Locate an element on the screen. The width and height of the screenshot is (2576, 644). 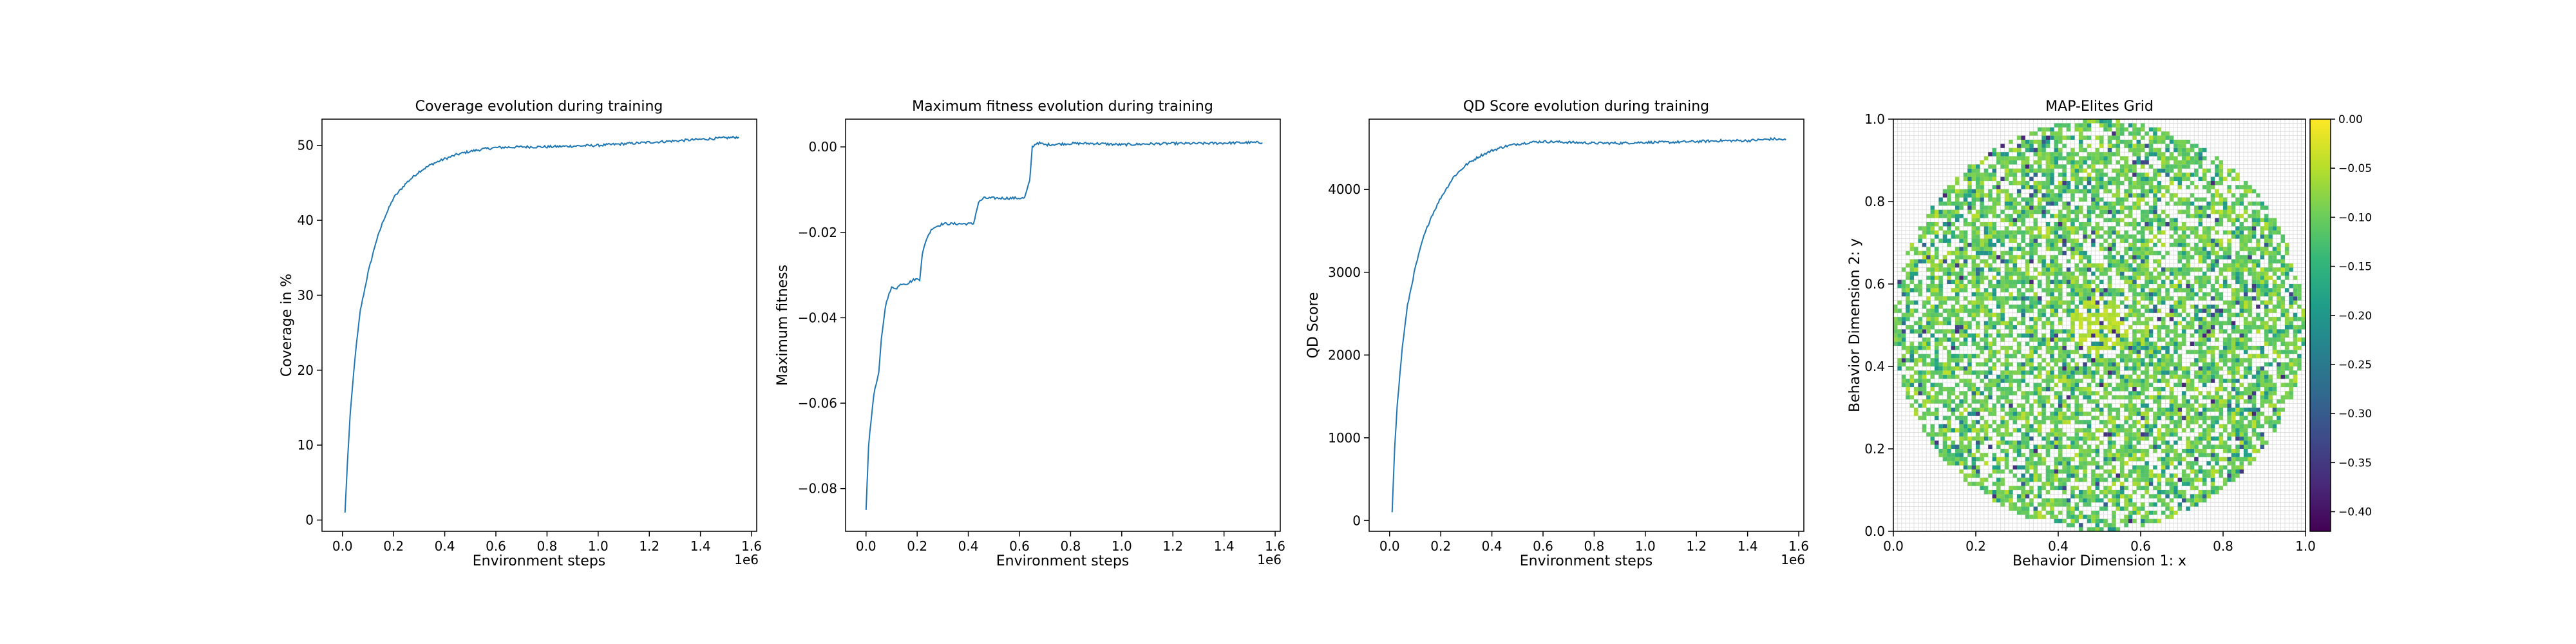
x-offset-label: 1e6 is located at coordinates (747, 559).